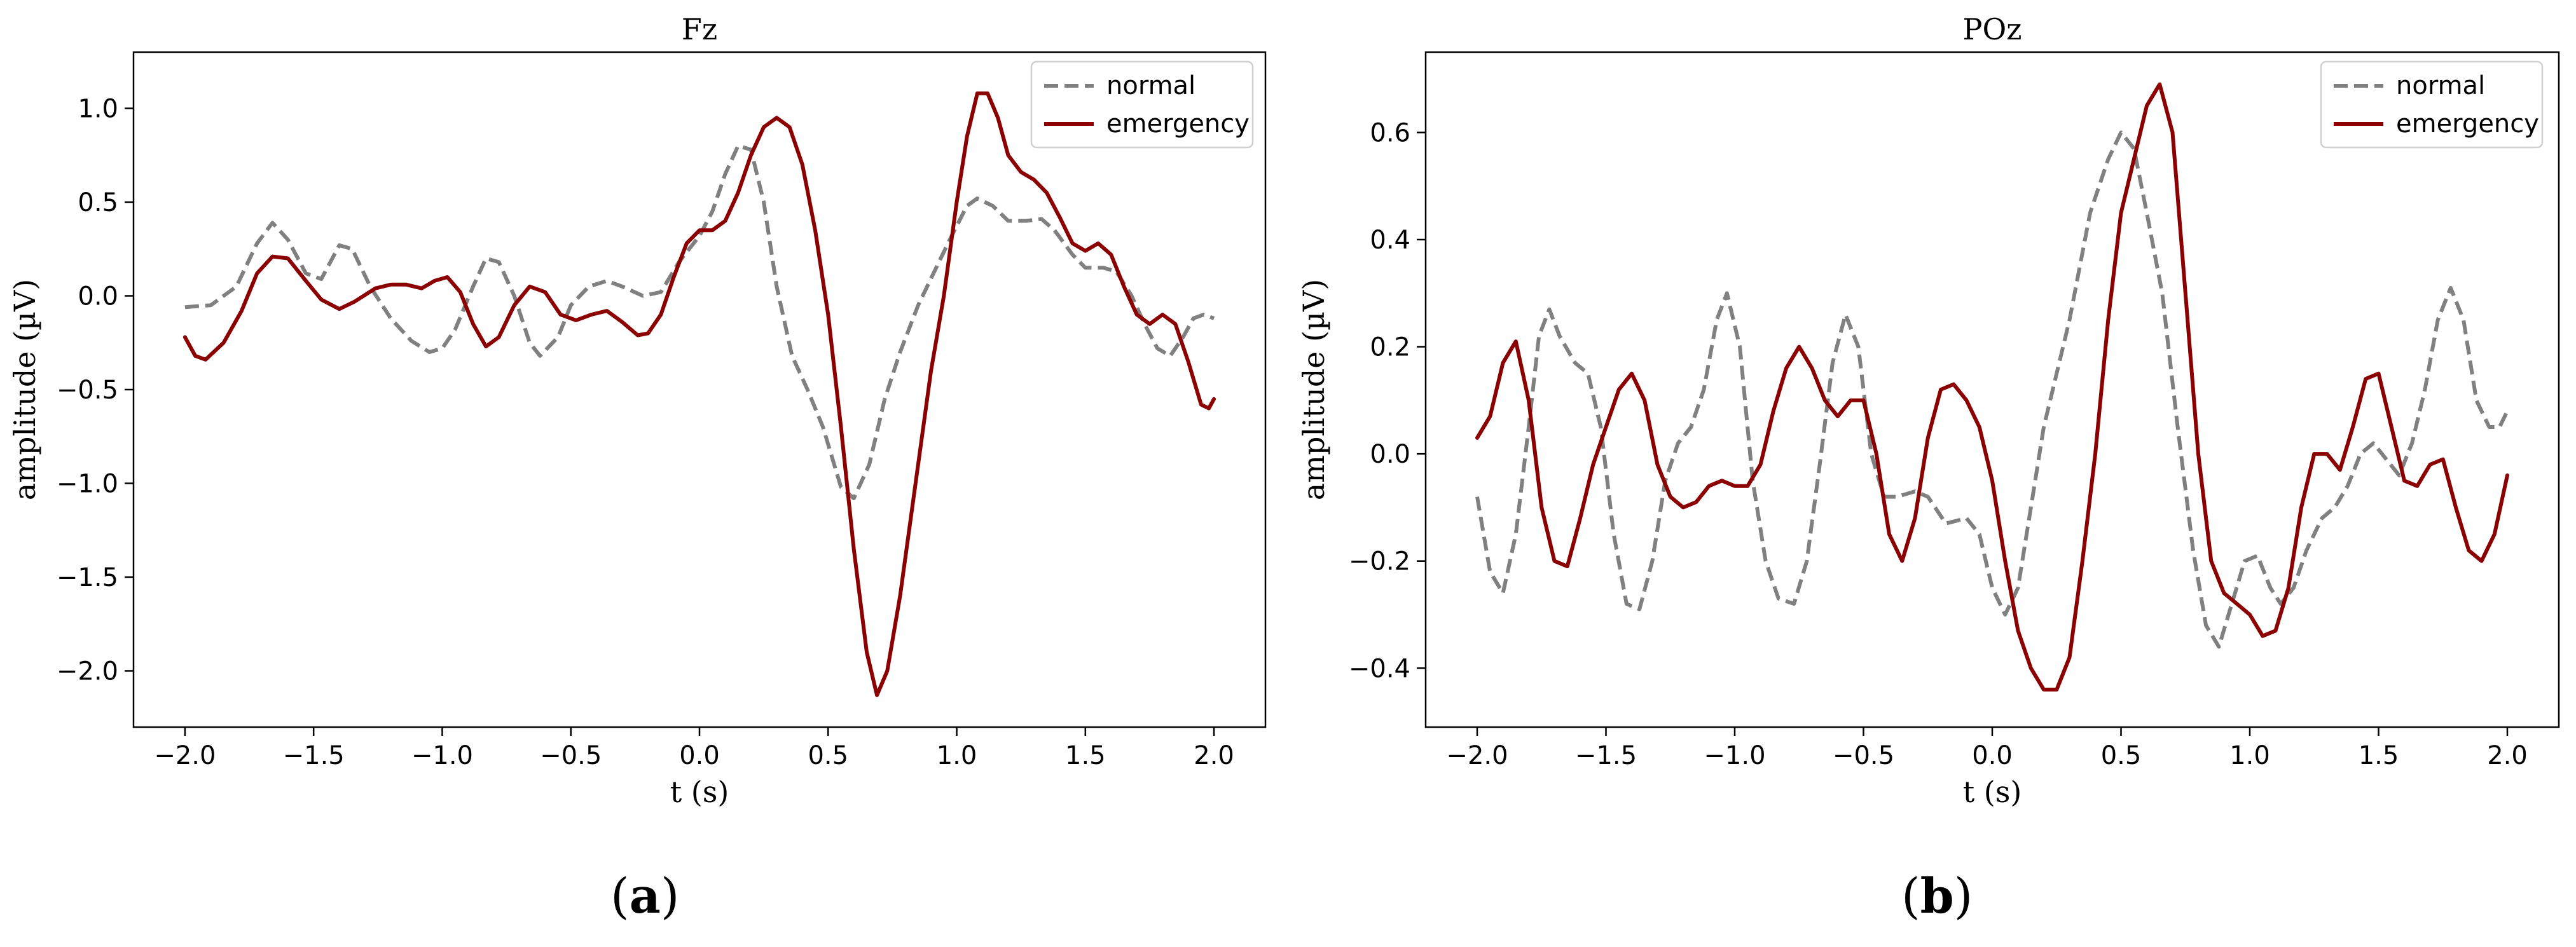 The width and height of the screenshot is (2576, 947). I want to click on y-tick-label: 0.4, so click(1390, 240).